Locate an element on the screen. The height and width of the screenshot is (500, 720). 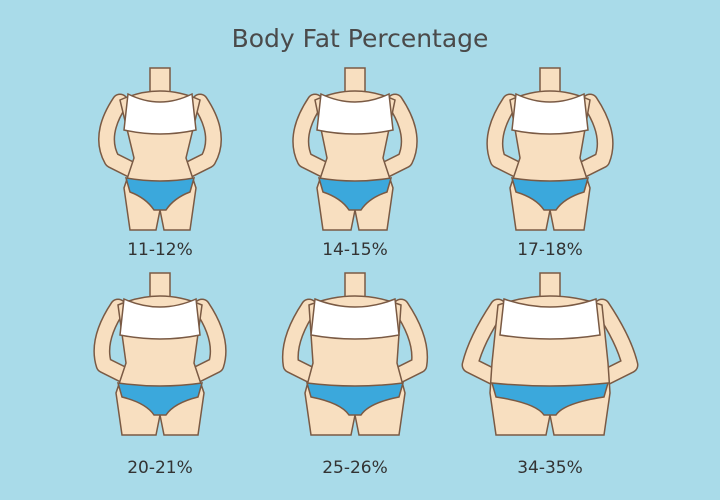
percentage-label: 25-26% is located at coordinates (355, 468).